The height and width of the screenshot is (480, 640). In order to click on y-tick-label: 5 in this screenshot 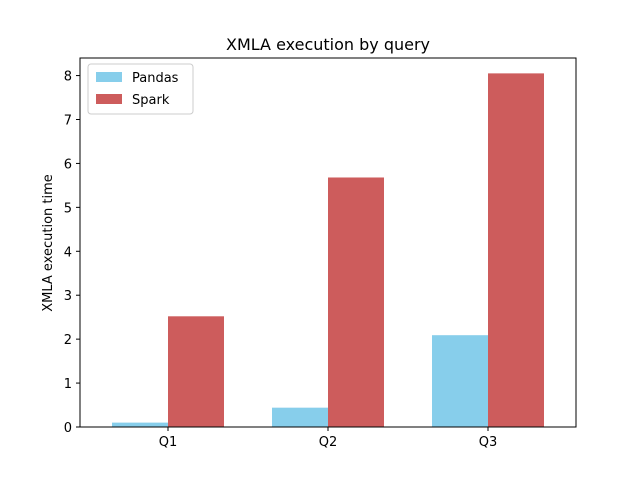, I will do `click(68, 208)`.